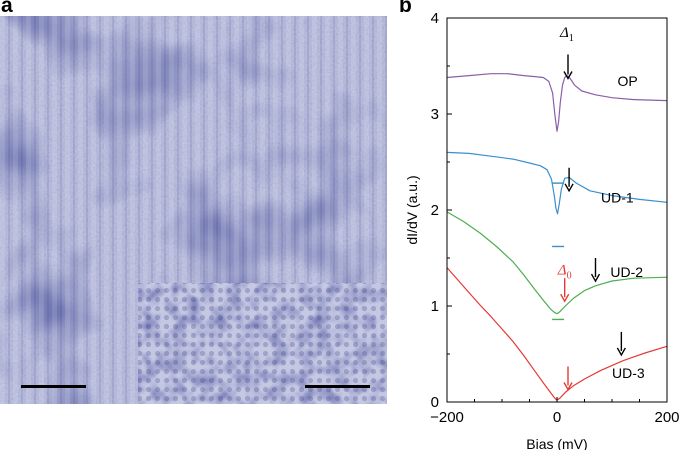 Image resolution: width=685 pixels, height=450 pixels. What do you see at coordinates (628, 81) in the screenshot?
I see `curve-label-1: OP` at bounding box center [628, 81].